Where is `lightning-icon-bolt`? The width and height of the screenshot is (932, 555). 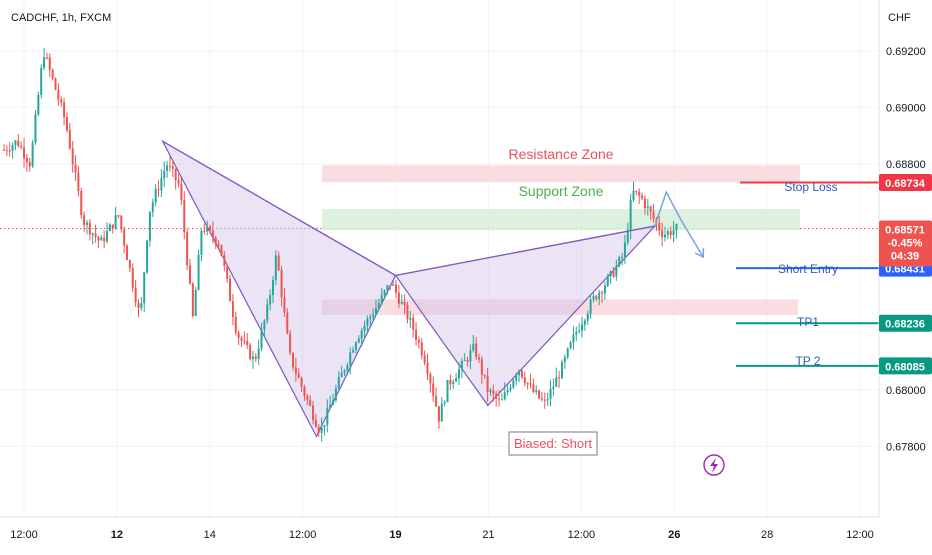
lightning-icon-bolt is located at coordinates (714, 465).